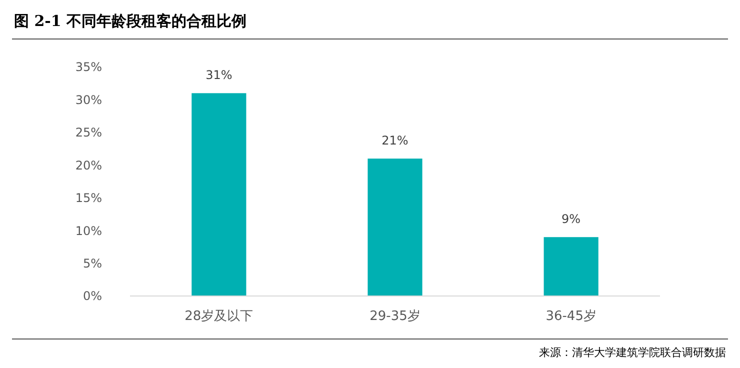  Describe the element at coordinates (632, 352) in the screenshot. I see `source-note: 来源：清华大学建筑学院联合调研数据` at that location.